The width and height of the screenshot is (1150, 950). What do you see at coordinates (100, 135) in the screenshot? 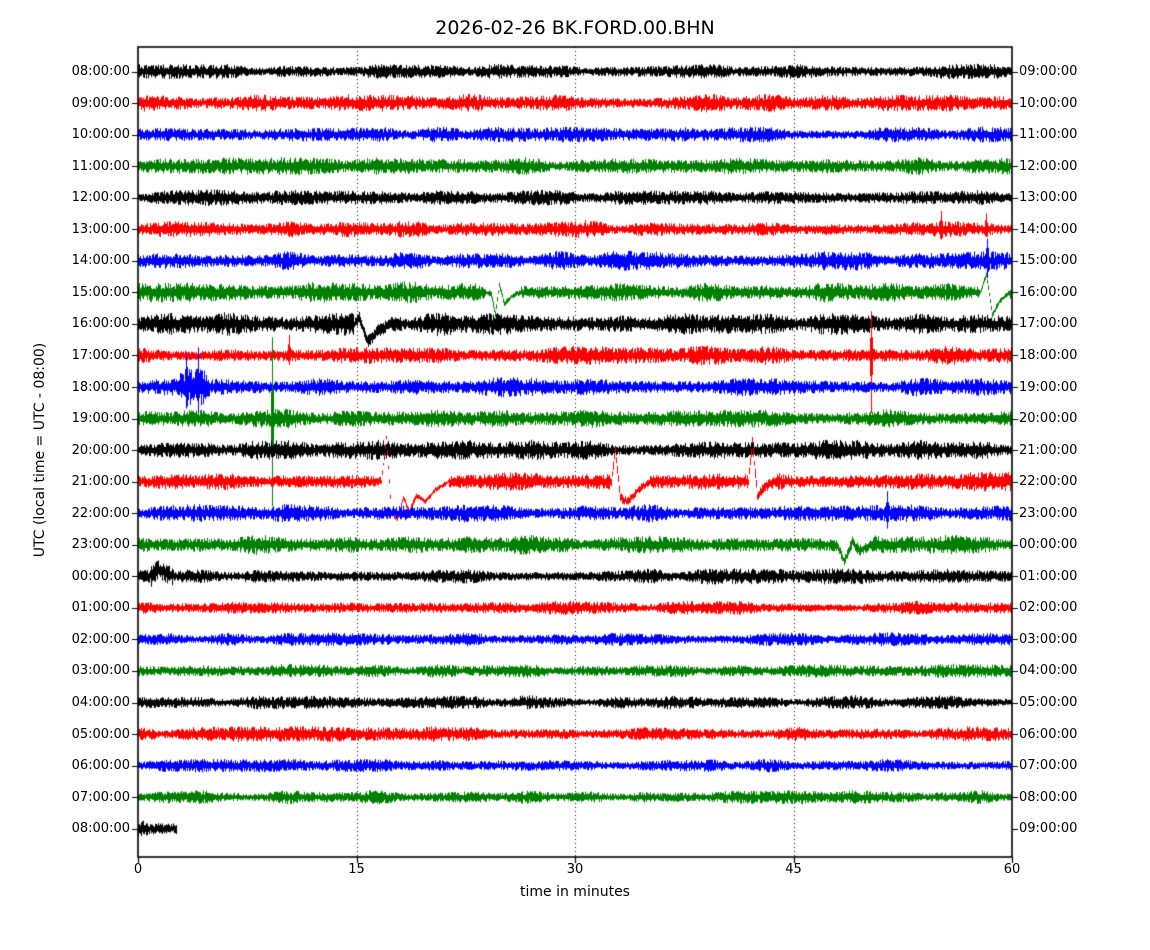
I see `utc-tick-label: 10:00:00` at bounding box center [100, 135].